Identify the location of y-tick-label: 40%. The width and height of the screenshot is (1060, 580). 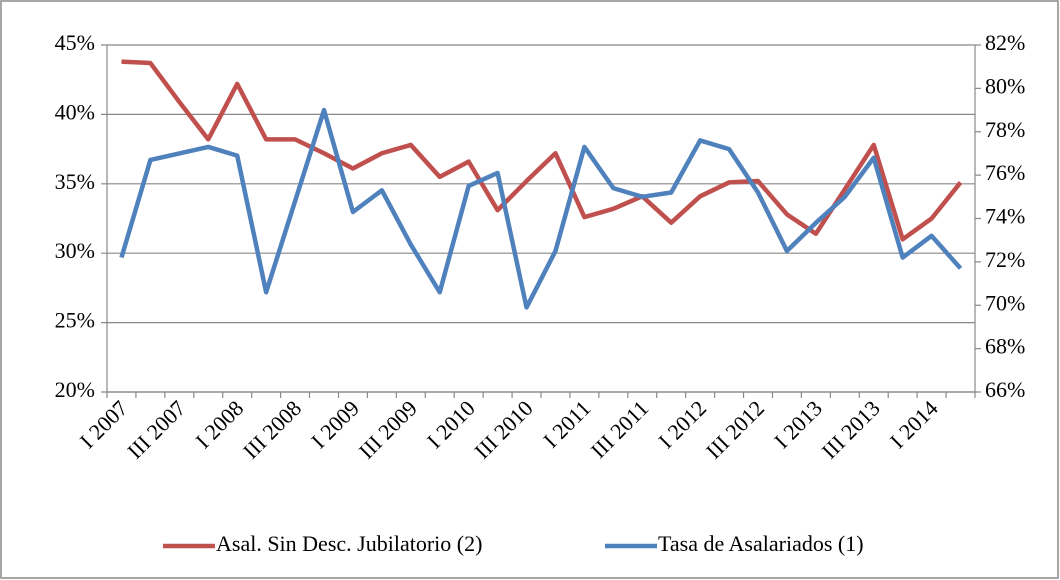
(75, 111).